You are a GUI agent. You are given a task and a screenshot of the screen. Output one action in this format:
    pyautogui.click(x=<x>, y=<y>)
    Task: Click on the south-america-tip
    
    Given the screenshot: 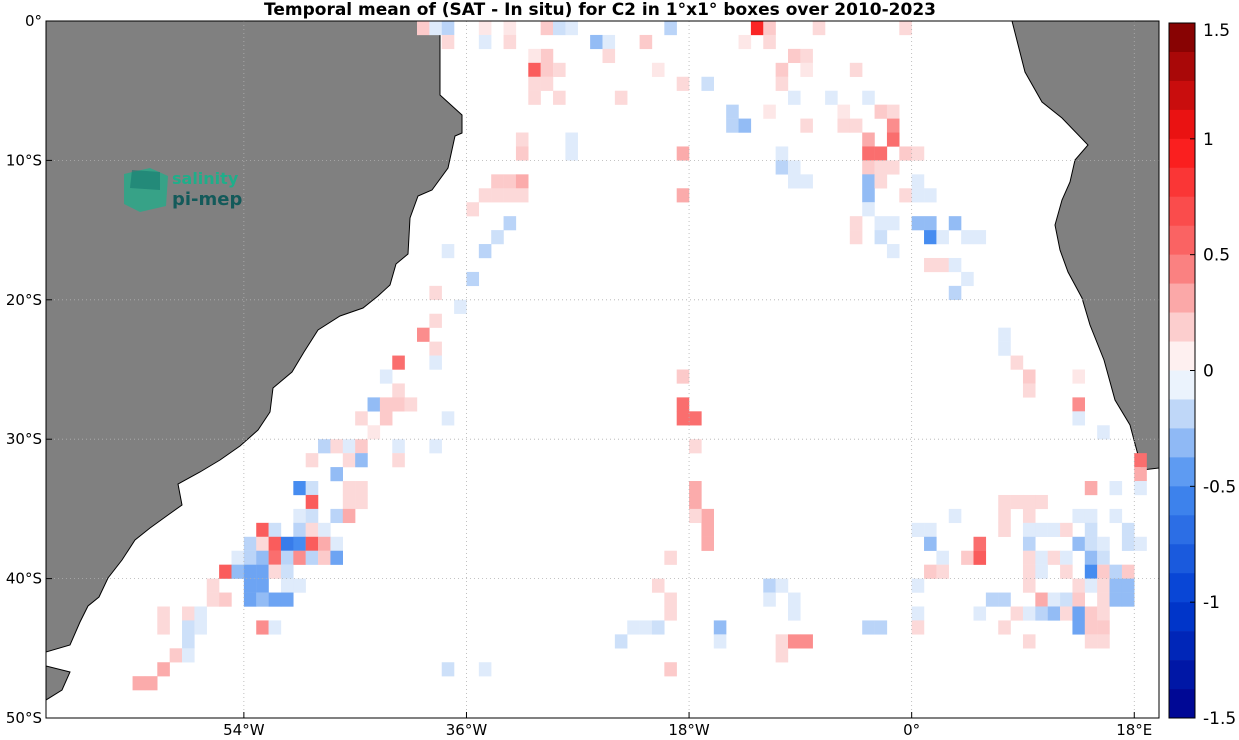 What is the action you would take?
    pyautogui.click(x=58, y=683)
    